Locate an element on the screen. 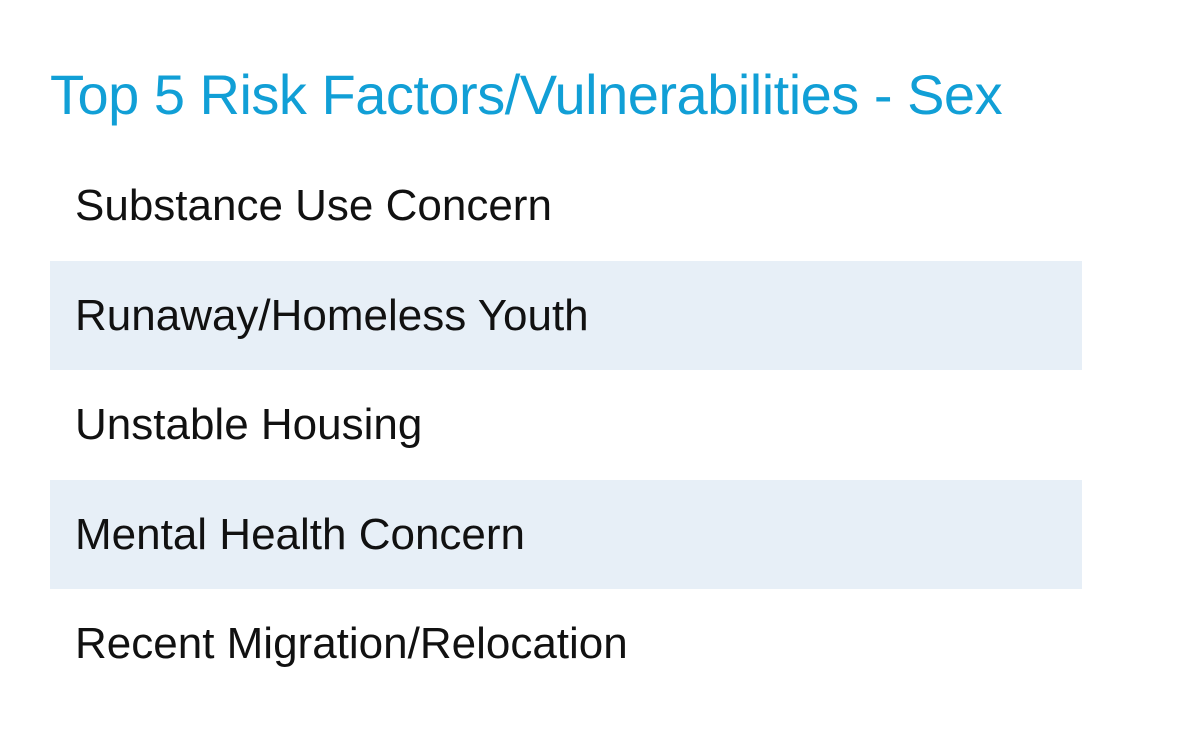  list-item: Recent Migration/Relocation is located at coordinates (351, 643).